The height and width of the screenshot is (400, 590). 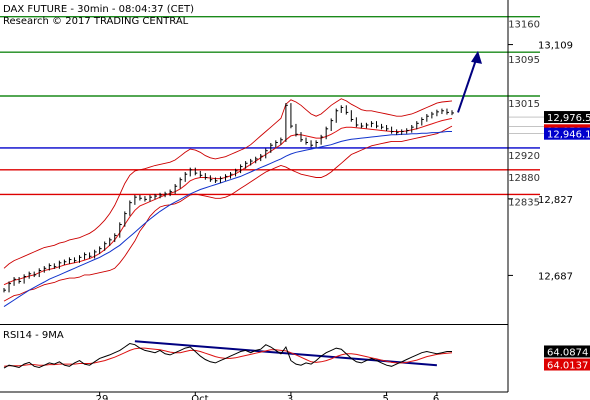 I want to click on chart-subtitle: Research © 2017 TRADING CENTRAL, so click(x=96, y=21).